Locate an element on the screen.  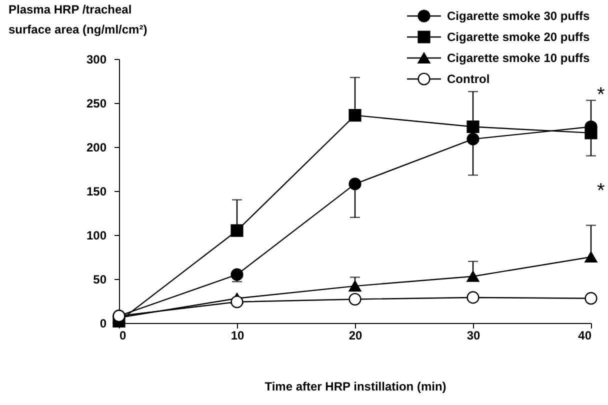
legend-label: Cigarette smoke 10 puffs is located at coordinates (518, 58).